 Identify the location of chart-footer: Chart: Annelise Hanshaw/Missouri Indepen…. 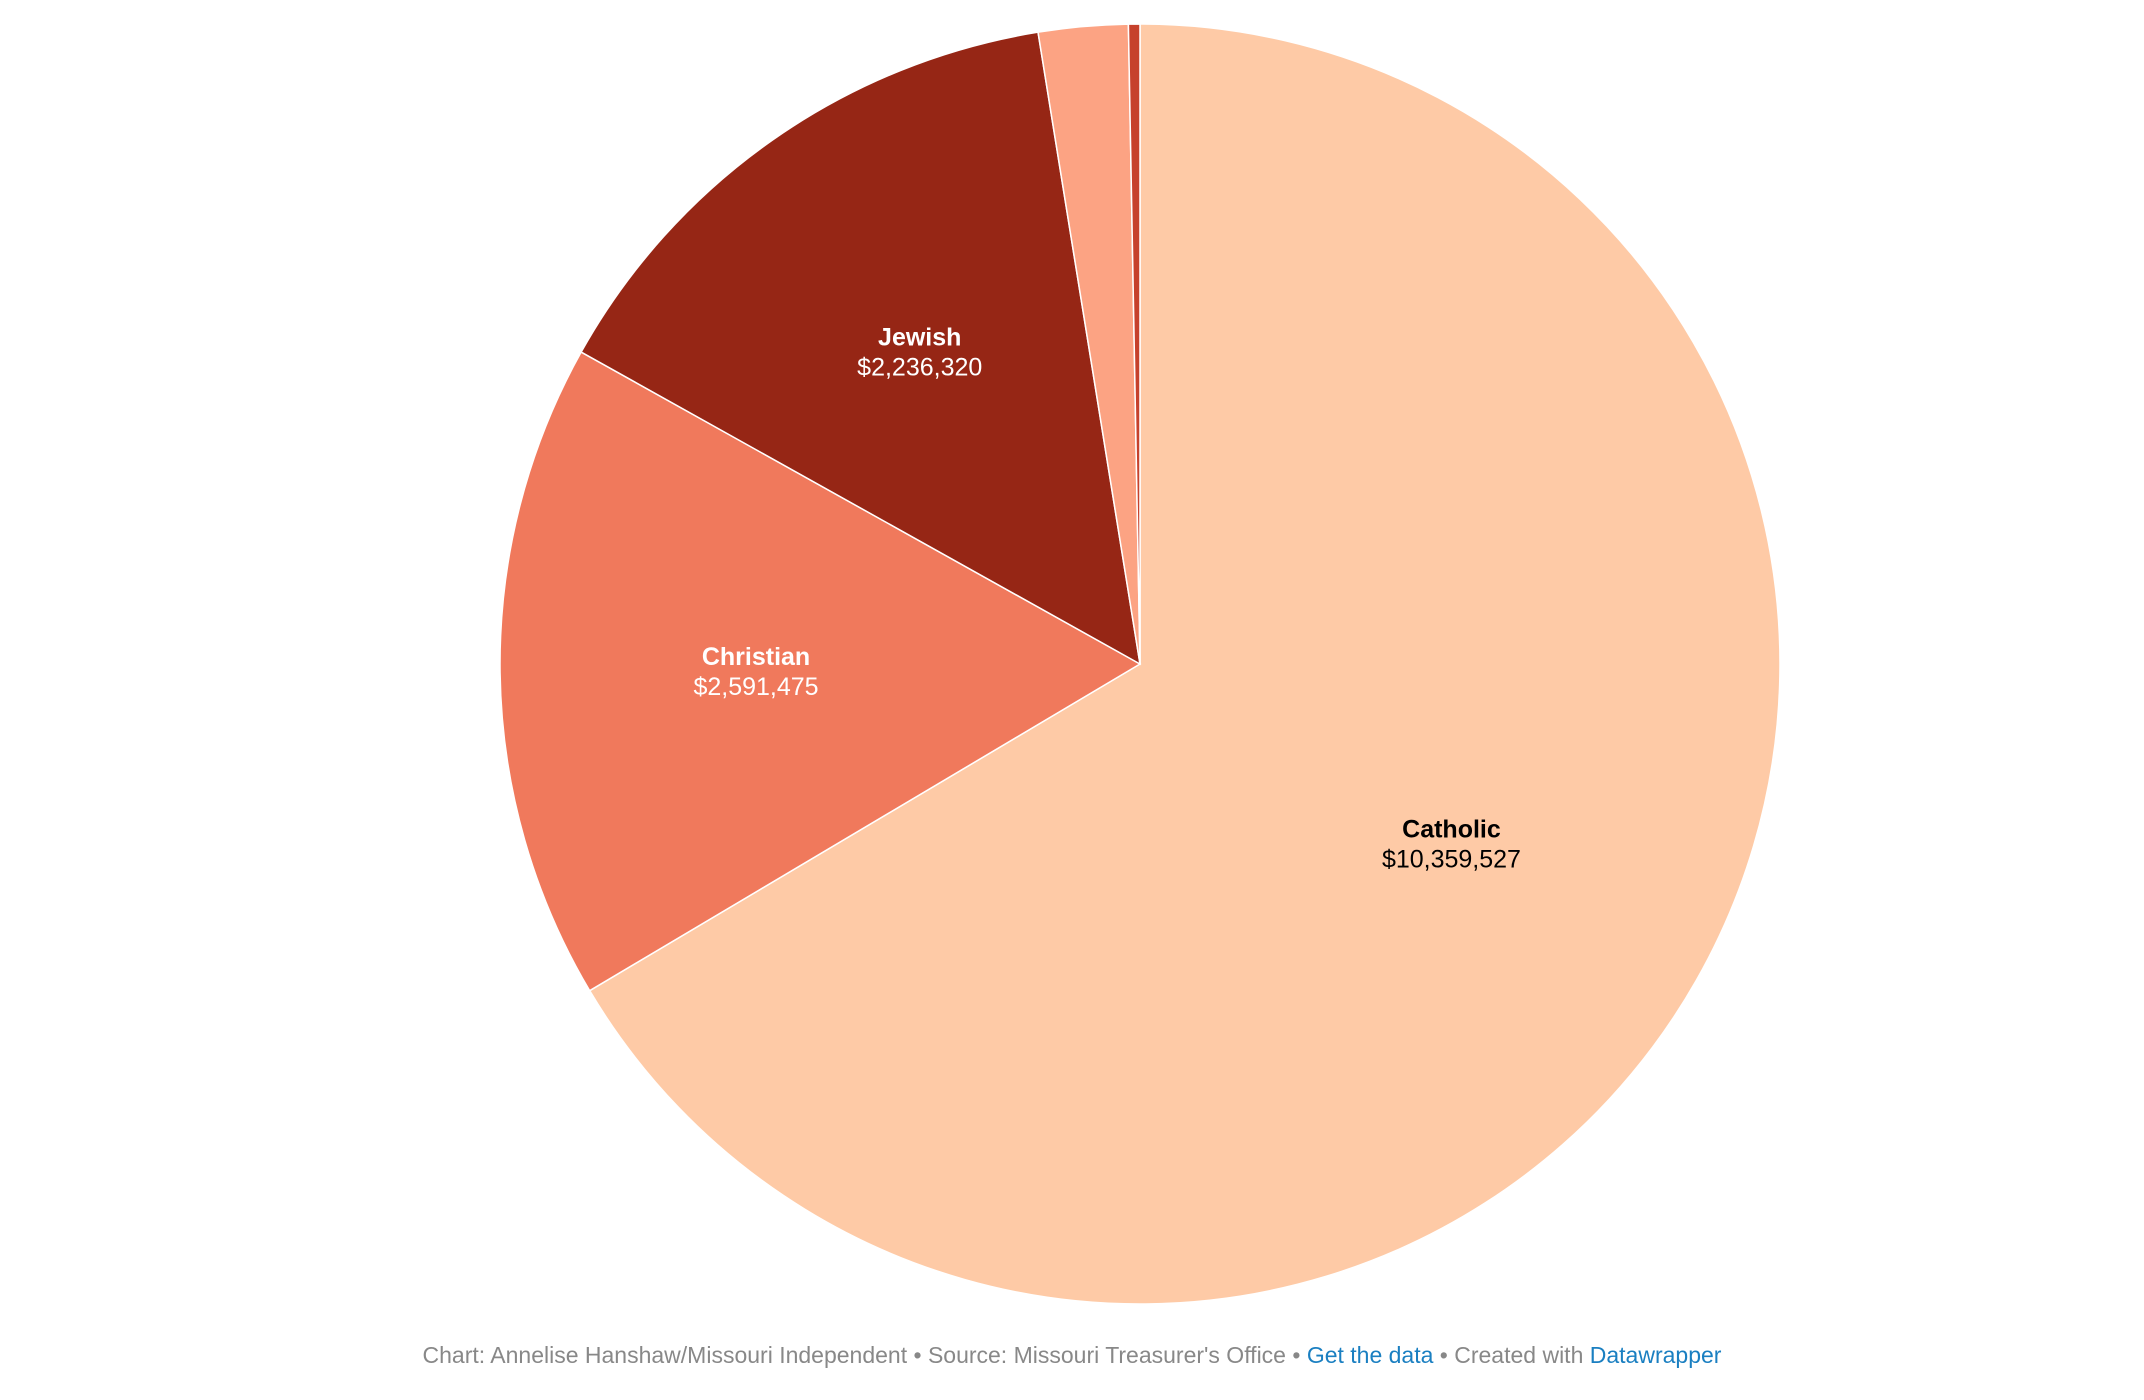
(1072, 1355).